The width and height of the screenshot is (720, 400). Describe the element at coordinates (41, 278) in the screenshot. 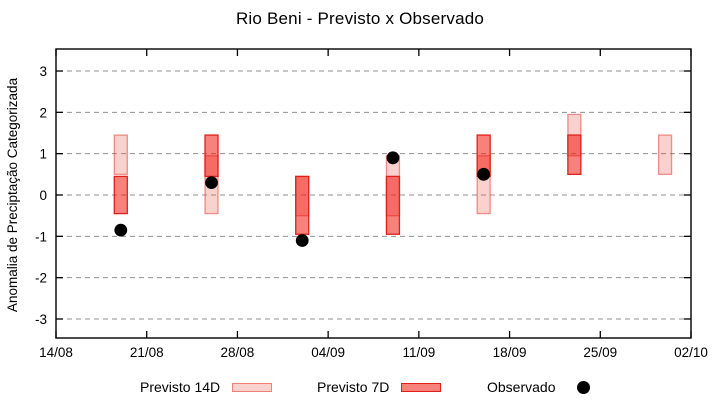

I see `y-tick-label: -2` at that location.